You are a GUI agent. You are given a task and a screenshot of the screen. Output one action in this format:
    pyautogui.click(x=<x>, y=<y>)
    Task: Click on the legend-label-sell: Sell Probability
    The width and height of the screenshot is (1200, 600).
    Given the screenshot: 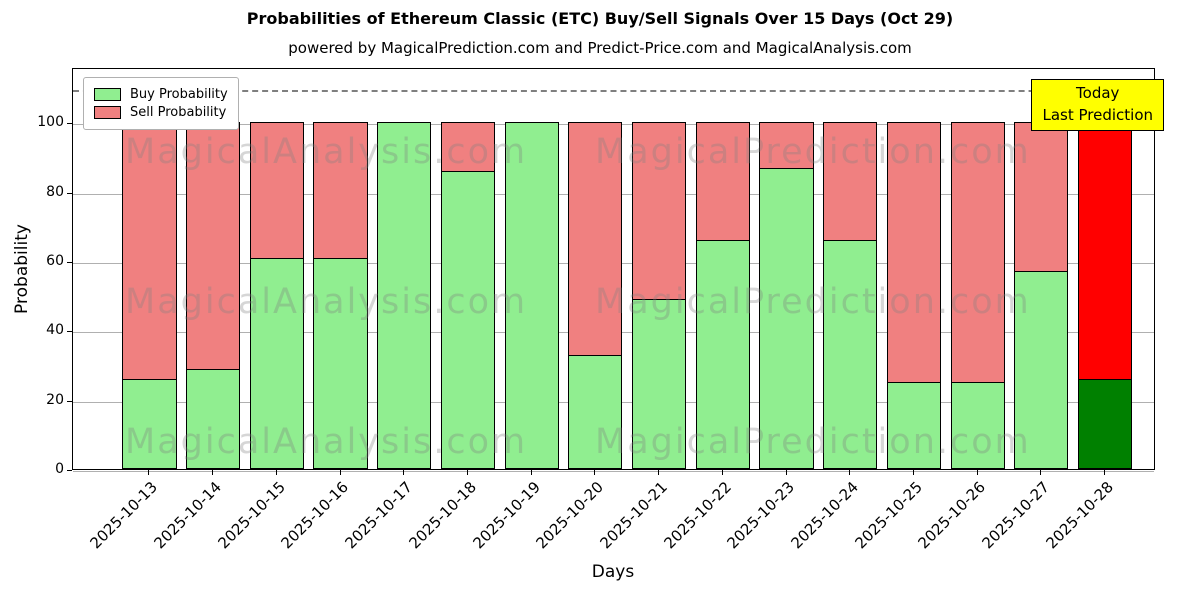 What is the action you would take?
    pyautogui.click(x=178, y=112)
    